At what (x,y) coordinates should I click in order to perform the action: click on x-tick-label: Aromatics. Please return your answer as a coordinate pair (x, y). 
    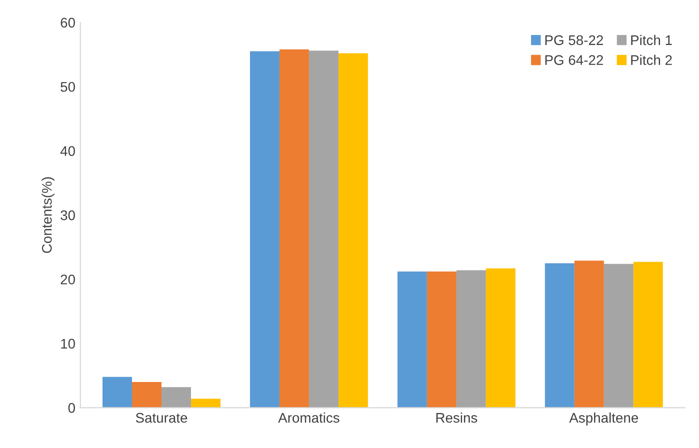
    Looking at the image, I should click on (309, 417).